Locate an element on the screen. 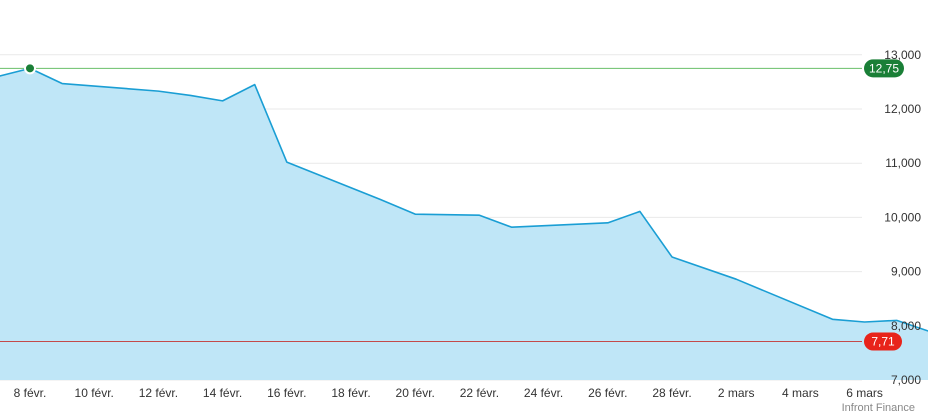 This screenshot has width=928, height=417. high-badge-label: 12,75 is located at coordinates (884, 68).